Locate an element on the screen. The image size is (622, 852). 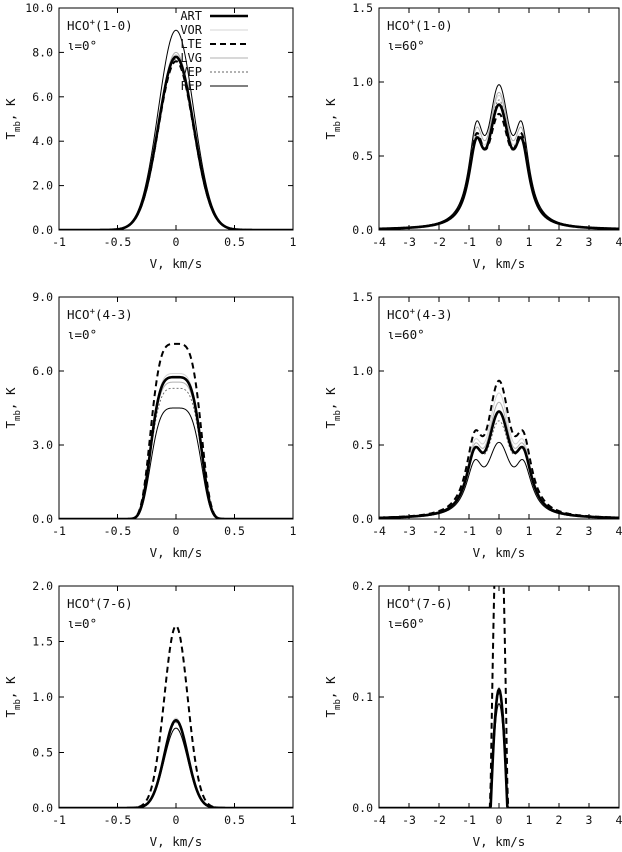
y-tick-label: 0.1 is located at coordinates (362, 697).